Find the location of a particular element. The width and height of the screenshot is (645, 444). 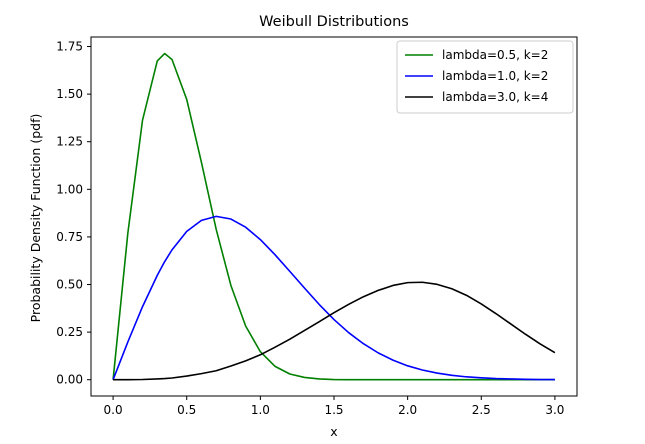

legend-label-1: lambda=0.5, k=2 is located at coordinates (495, 55).